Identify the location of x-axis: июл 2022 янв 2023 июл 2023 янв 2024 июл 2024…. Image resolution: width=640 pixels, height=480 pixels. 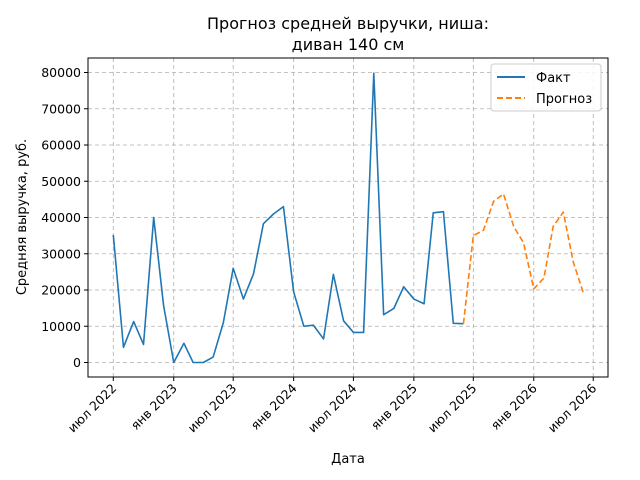
(332, 406).